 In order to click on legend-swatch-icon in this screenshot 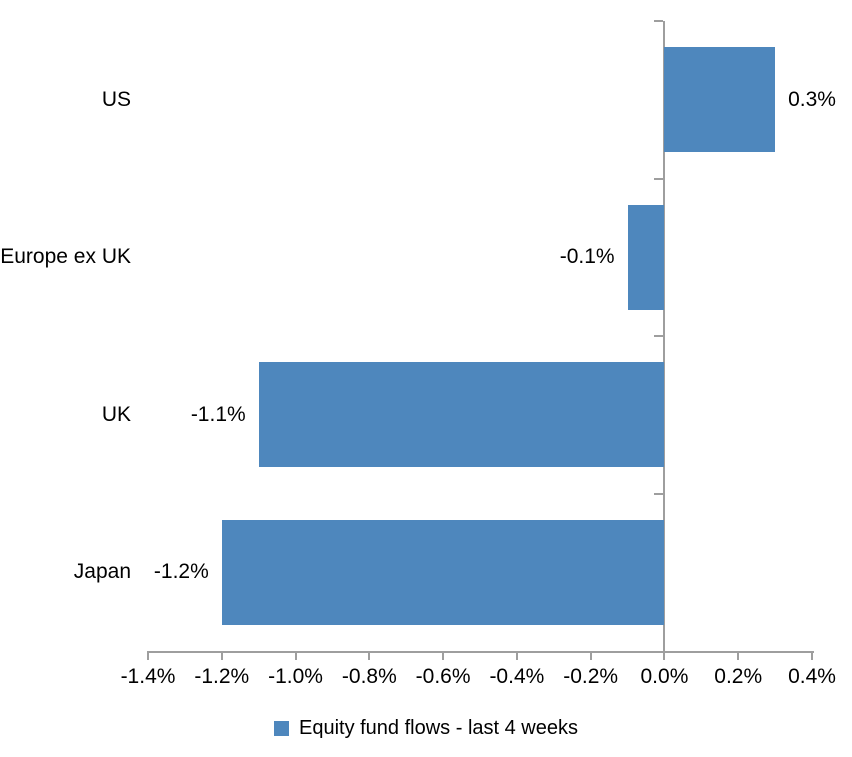, I will do `click(281, 728)`.